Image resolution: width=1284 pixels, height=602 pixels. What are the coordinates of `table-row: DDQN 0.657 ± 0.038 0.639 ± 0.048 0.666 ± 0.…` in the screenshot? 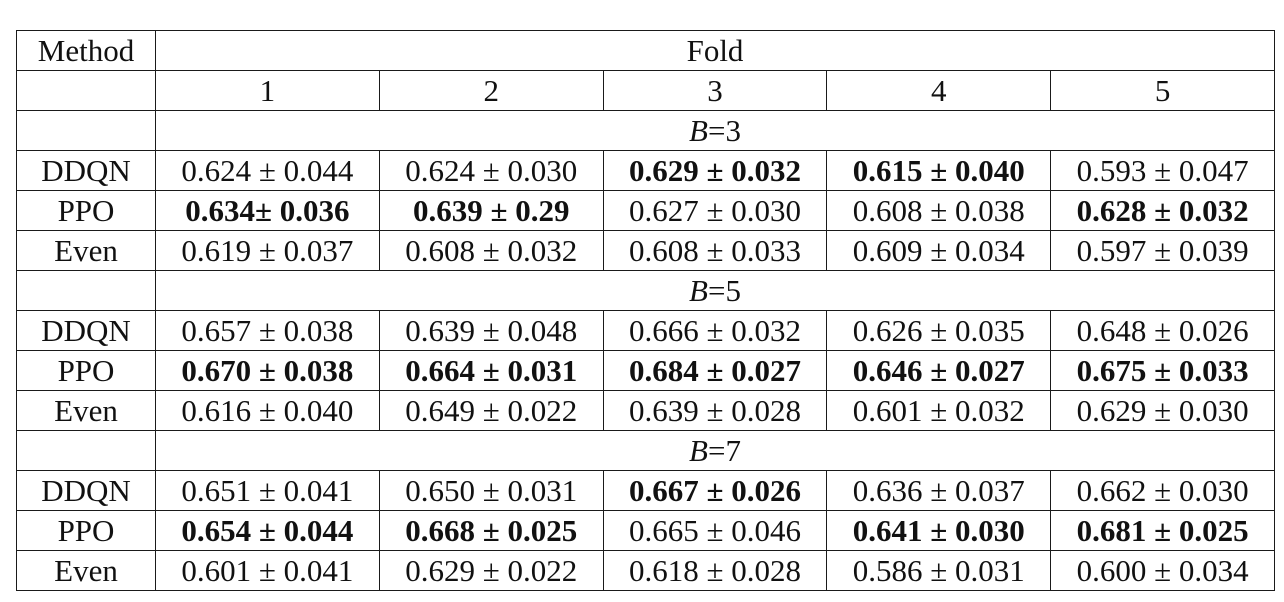 It's located at (646, 330).